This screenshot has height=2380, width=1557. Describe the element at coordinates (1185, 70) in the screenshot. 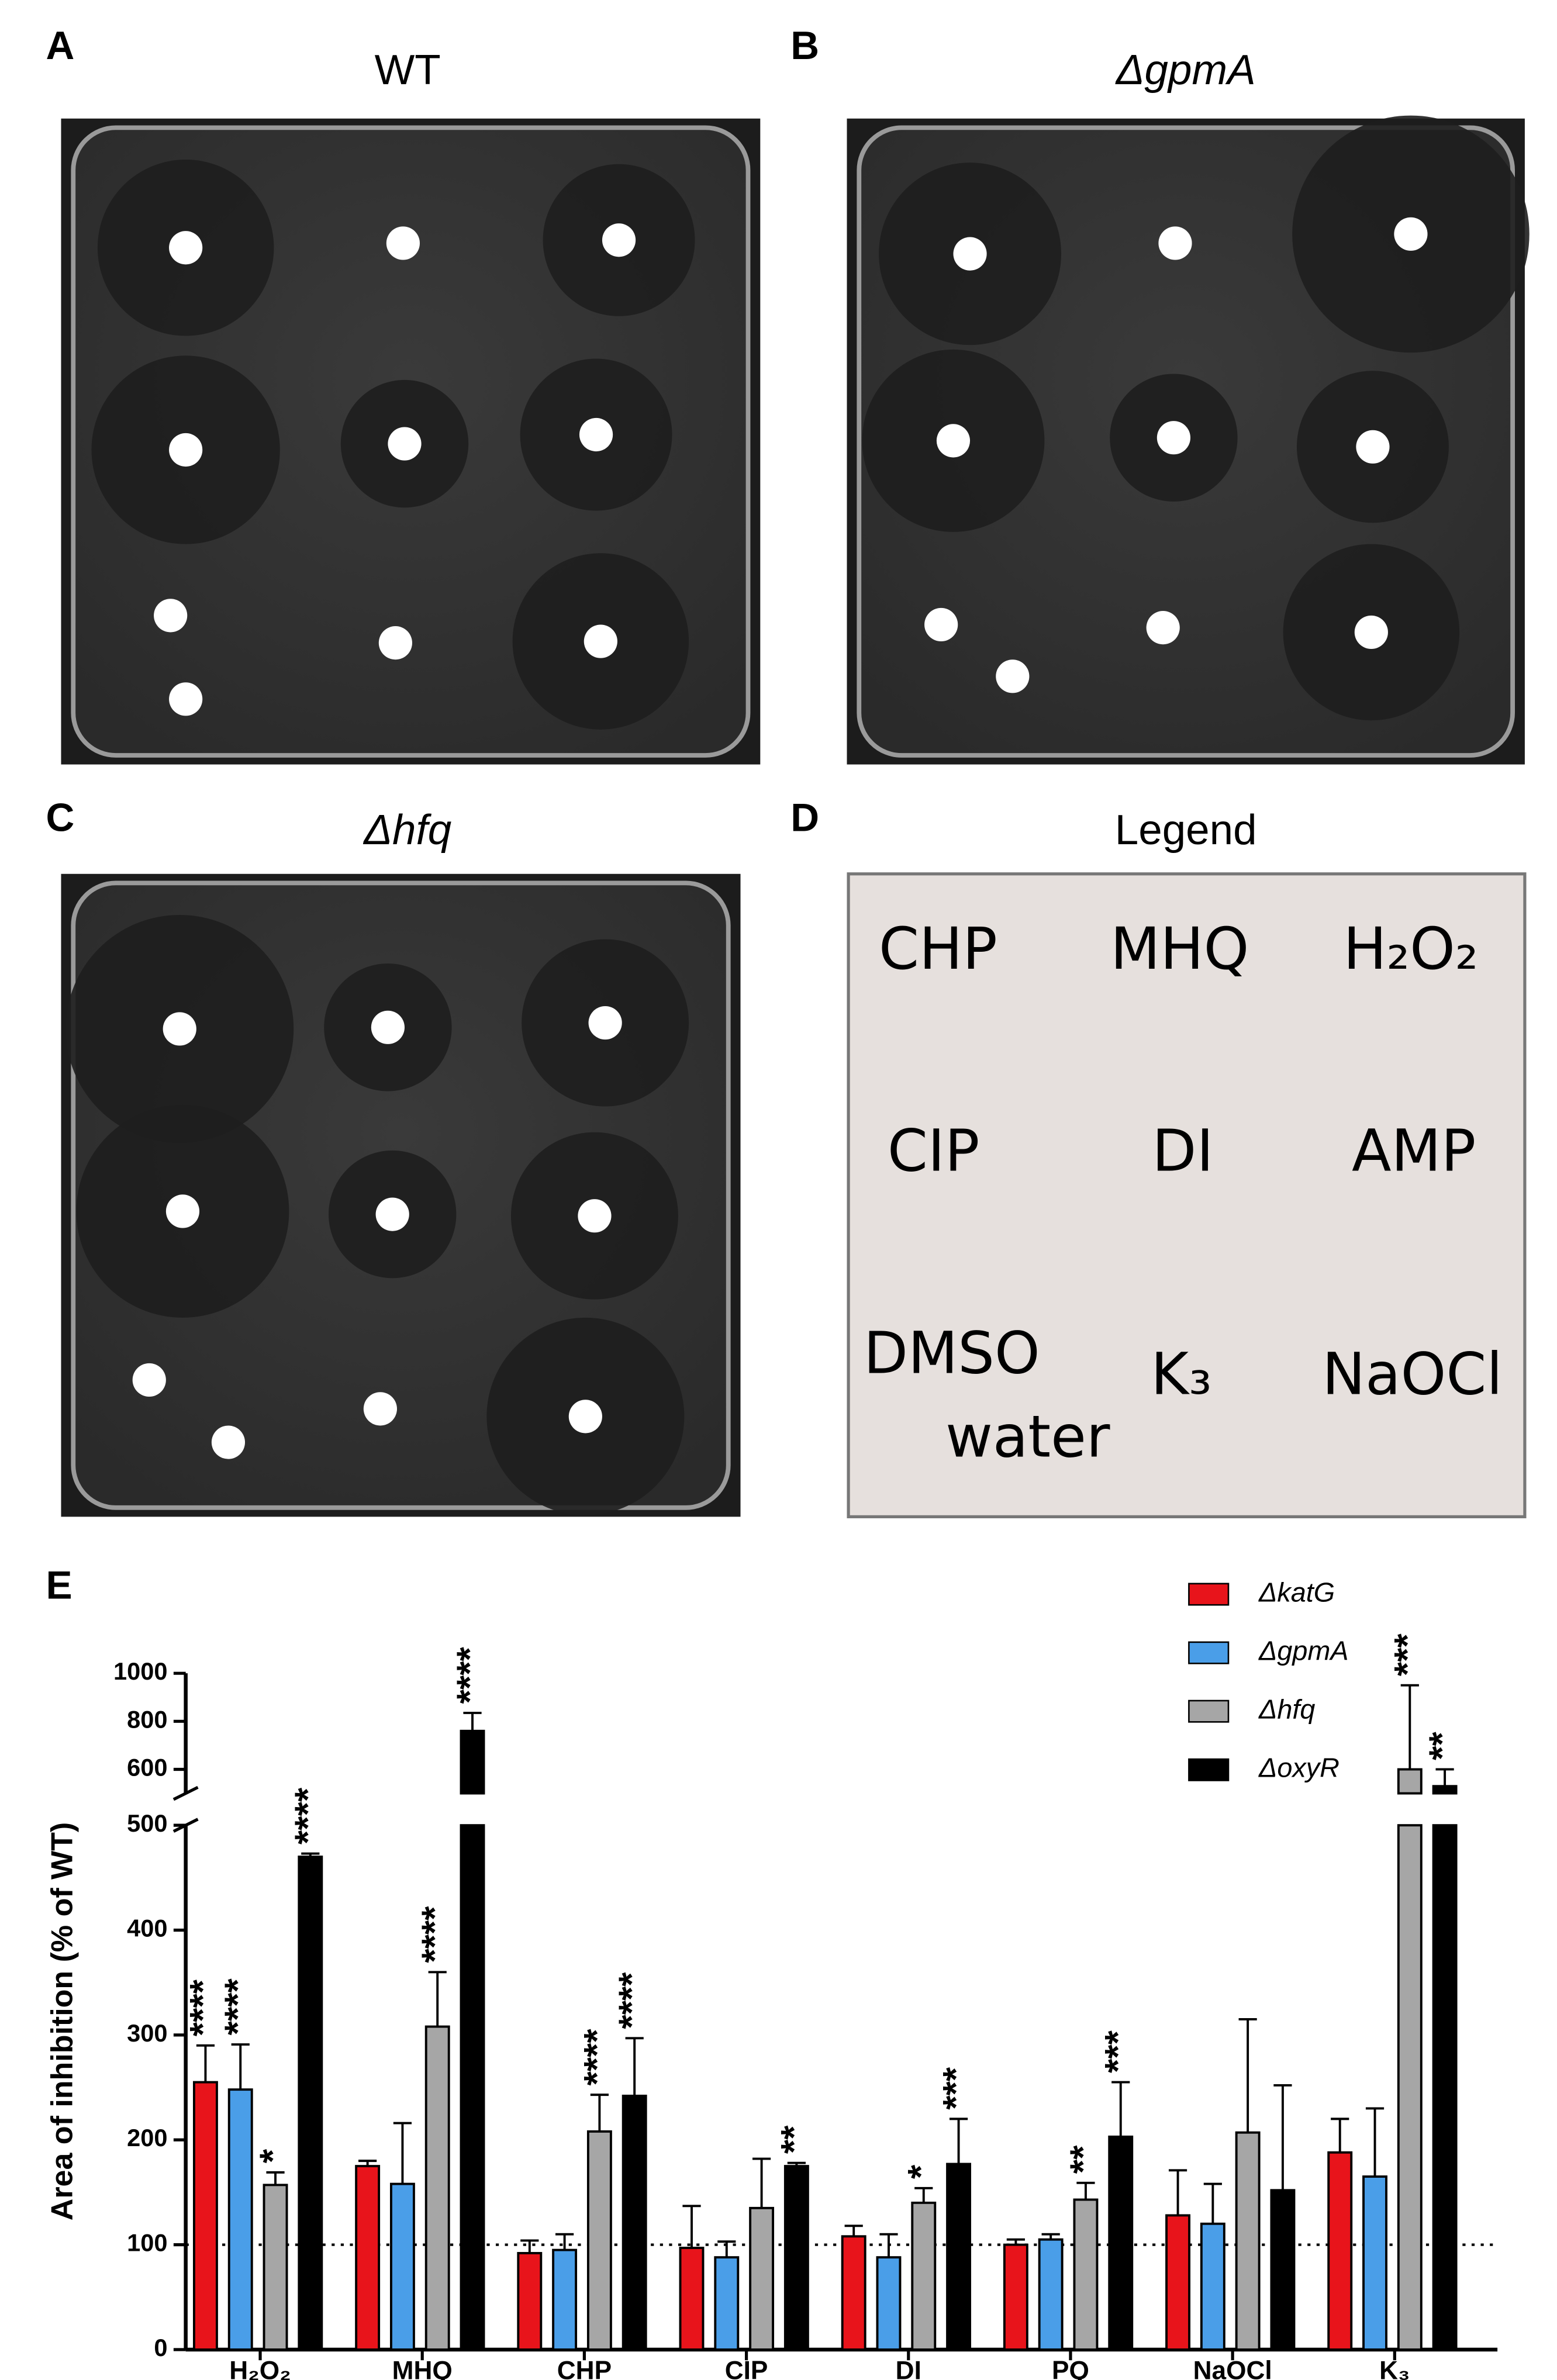

I see `panel-title: ΔgpmA` at that location.